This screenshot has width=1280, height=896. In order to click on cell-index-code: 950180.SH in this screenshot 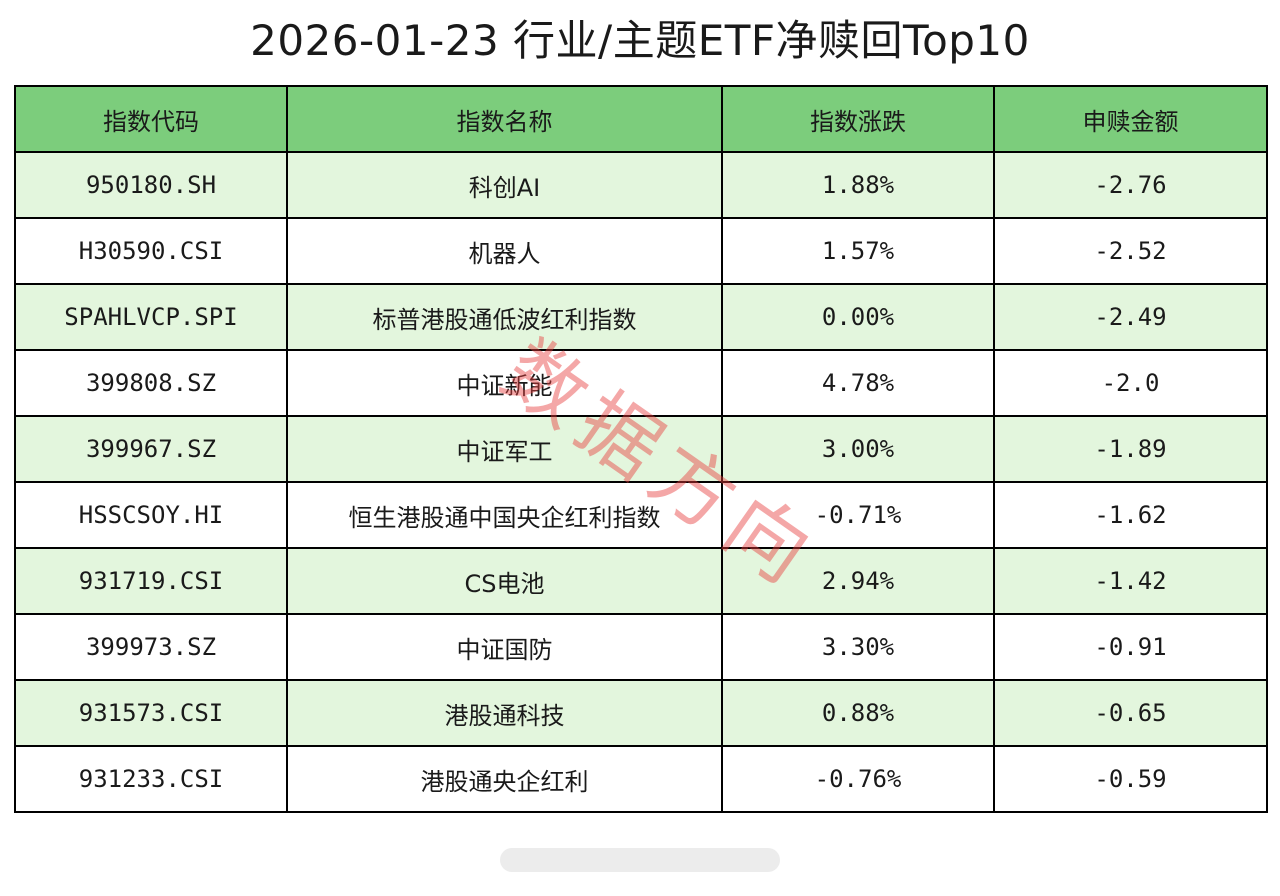, I will do `click(151, 185)`.